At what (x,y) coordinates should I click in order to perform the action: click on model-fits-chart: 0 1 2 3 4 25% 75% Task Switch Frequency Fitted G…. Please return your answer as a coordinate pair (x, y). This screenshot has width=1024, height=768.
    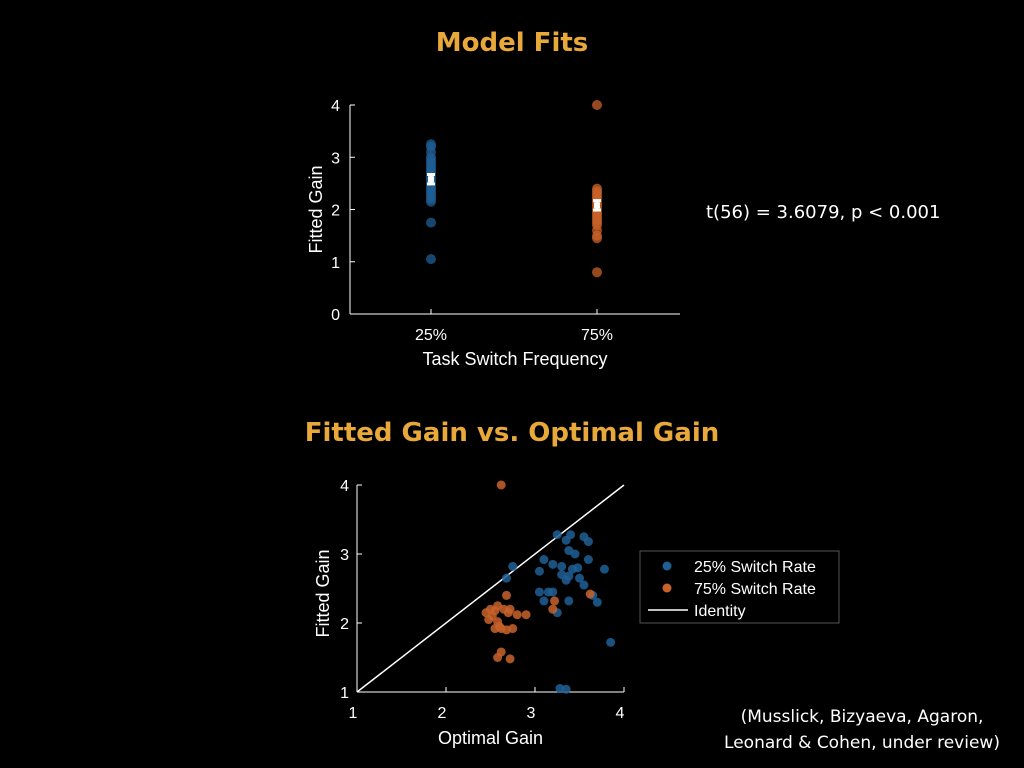
    Looking at the image, I should click on (493, 233).